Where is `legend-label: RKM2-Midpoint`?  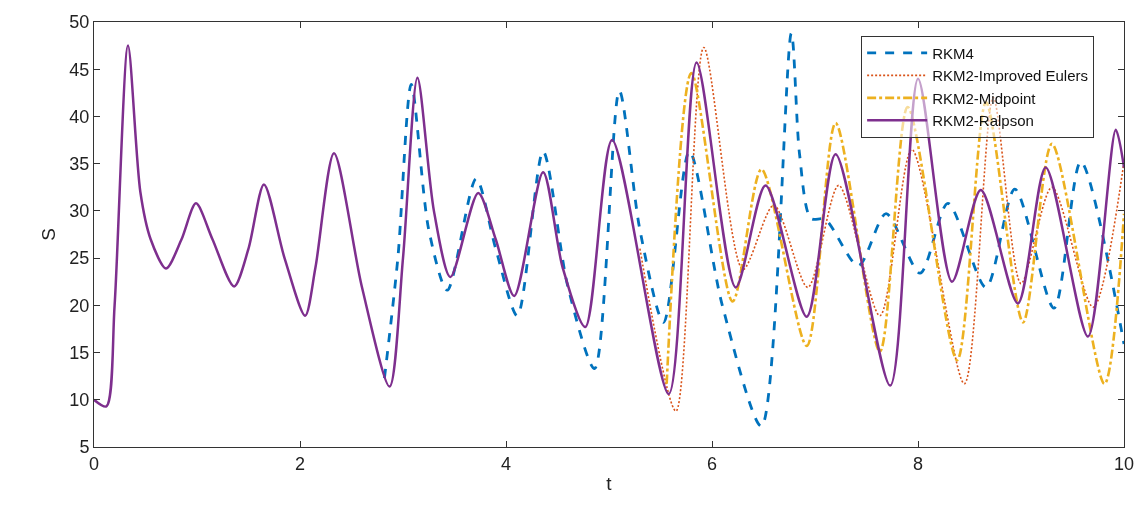
legend-label: RKM2-Midpoint is located at coordinates (984, 98).